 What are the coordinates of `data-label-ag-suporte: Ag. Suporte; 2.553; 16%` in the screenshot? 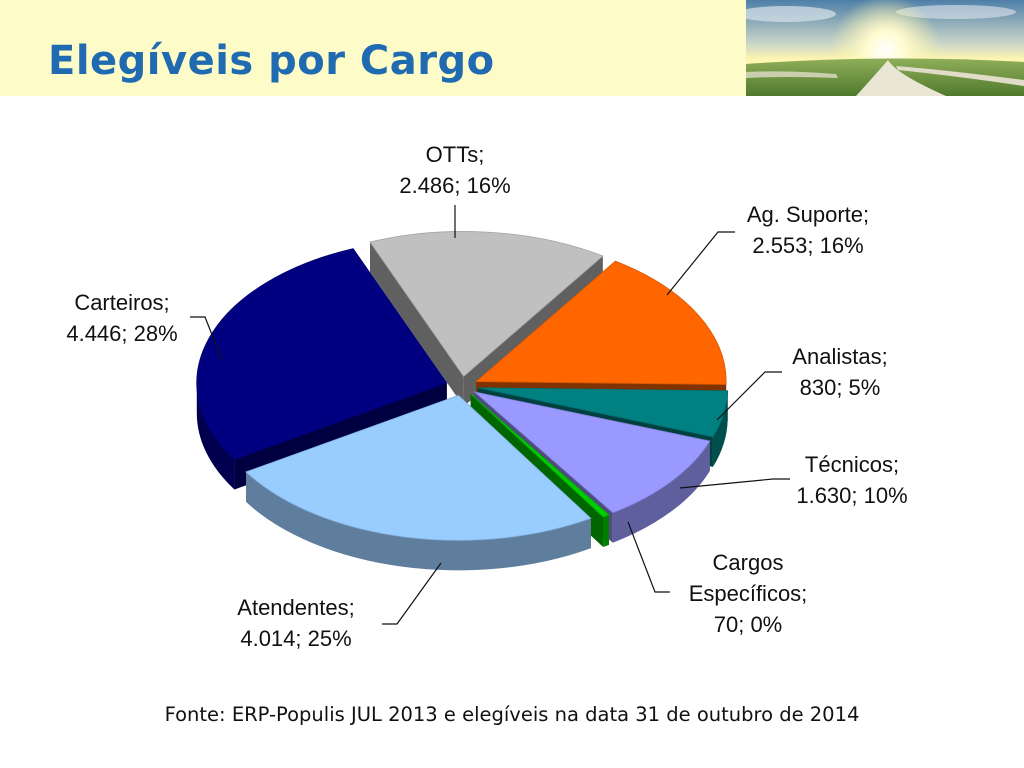 It's located at (808, 230).